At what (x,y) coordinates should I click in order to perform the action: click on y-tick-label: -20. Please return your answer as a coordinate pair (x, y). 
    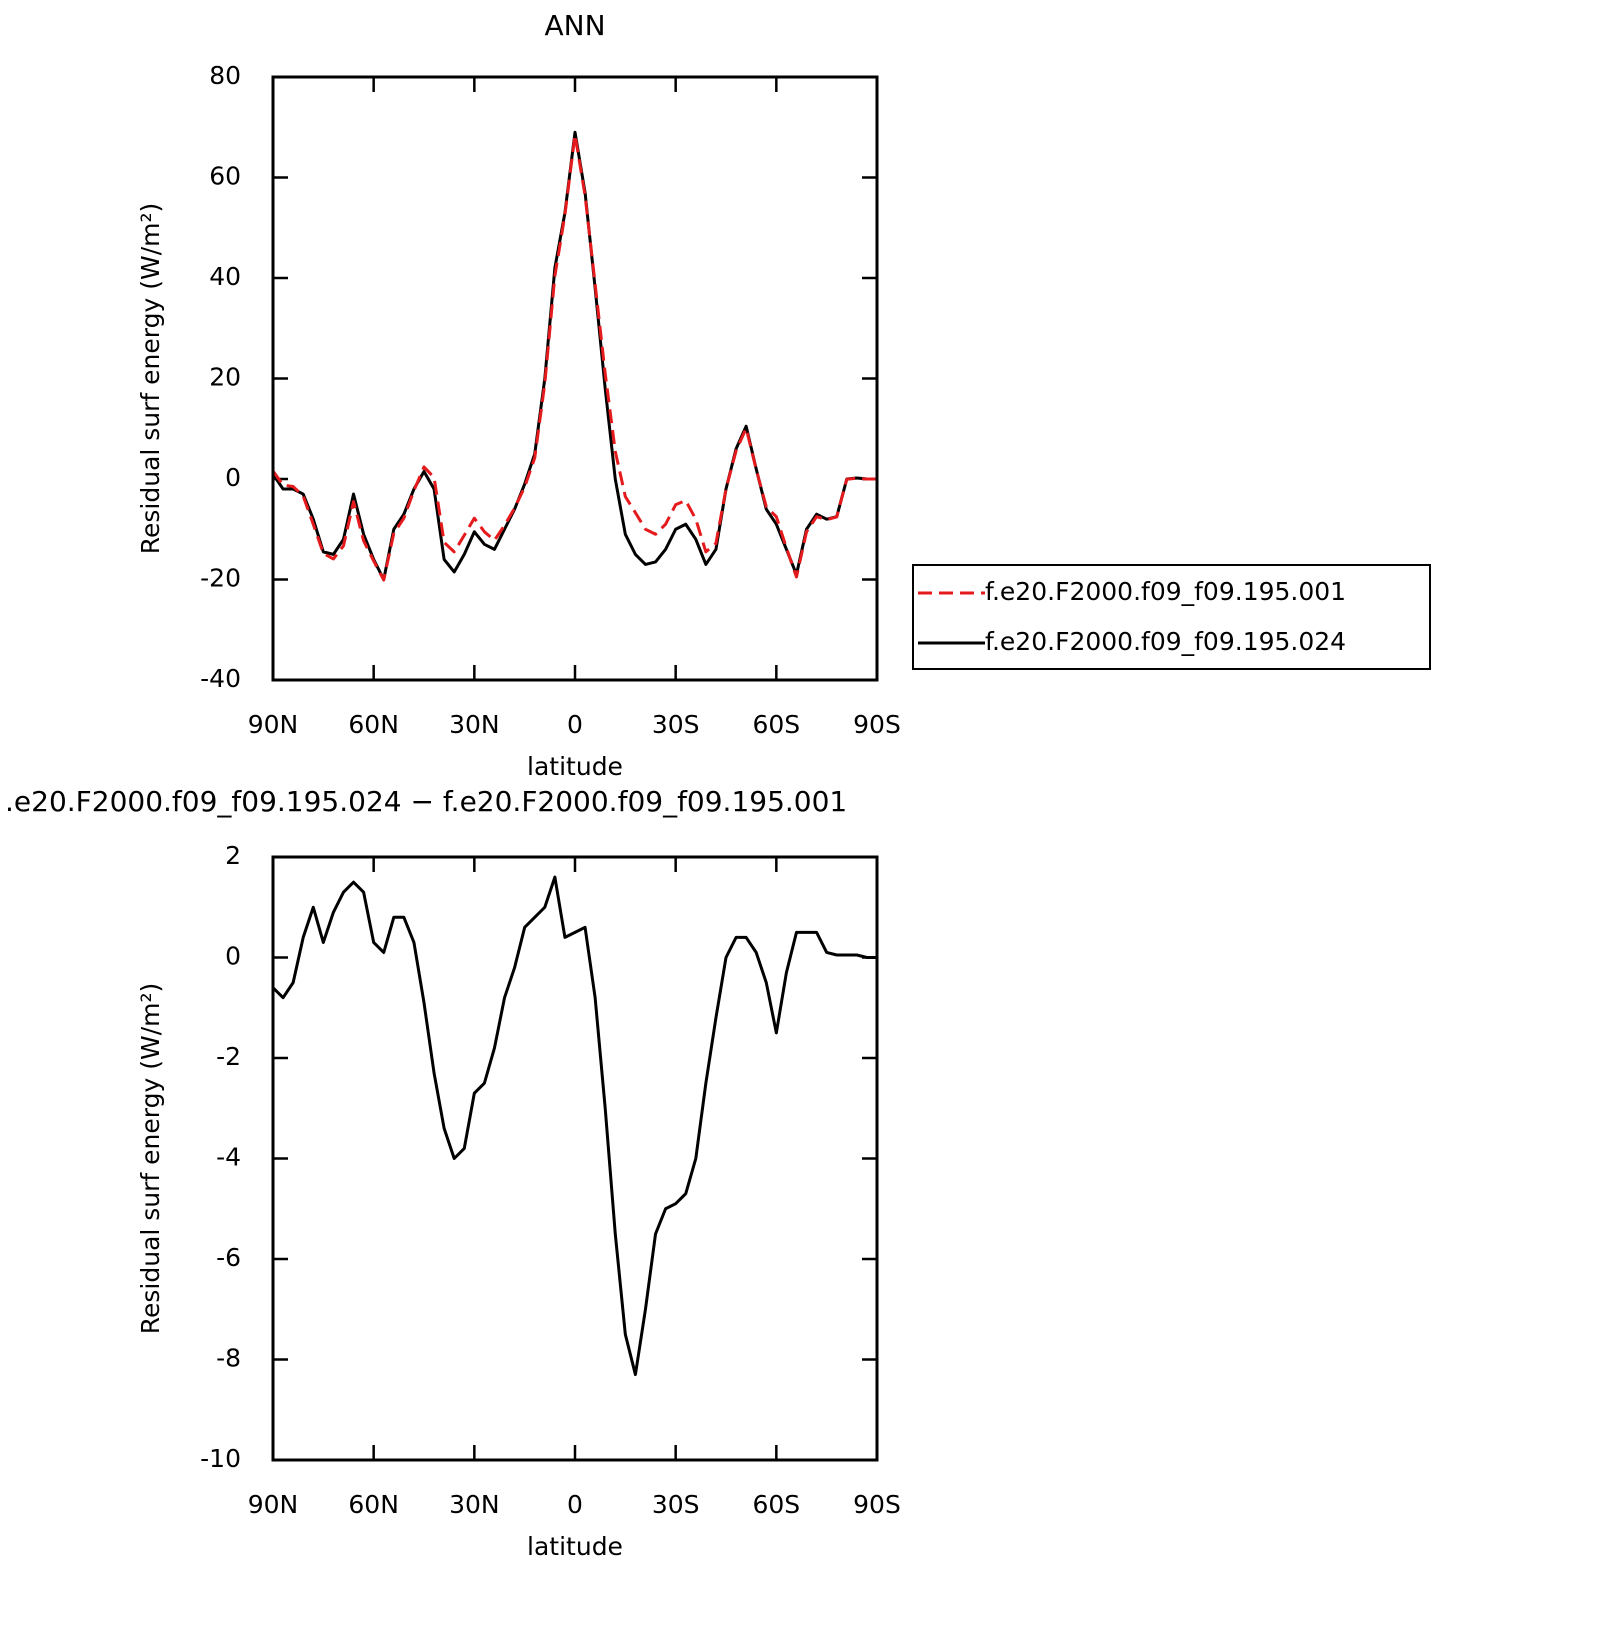
    Looking at the image, I should click on (220, 578).